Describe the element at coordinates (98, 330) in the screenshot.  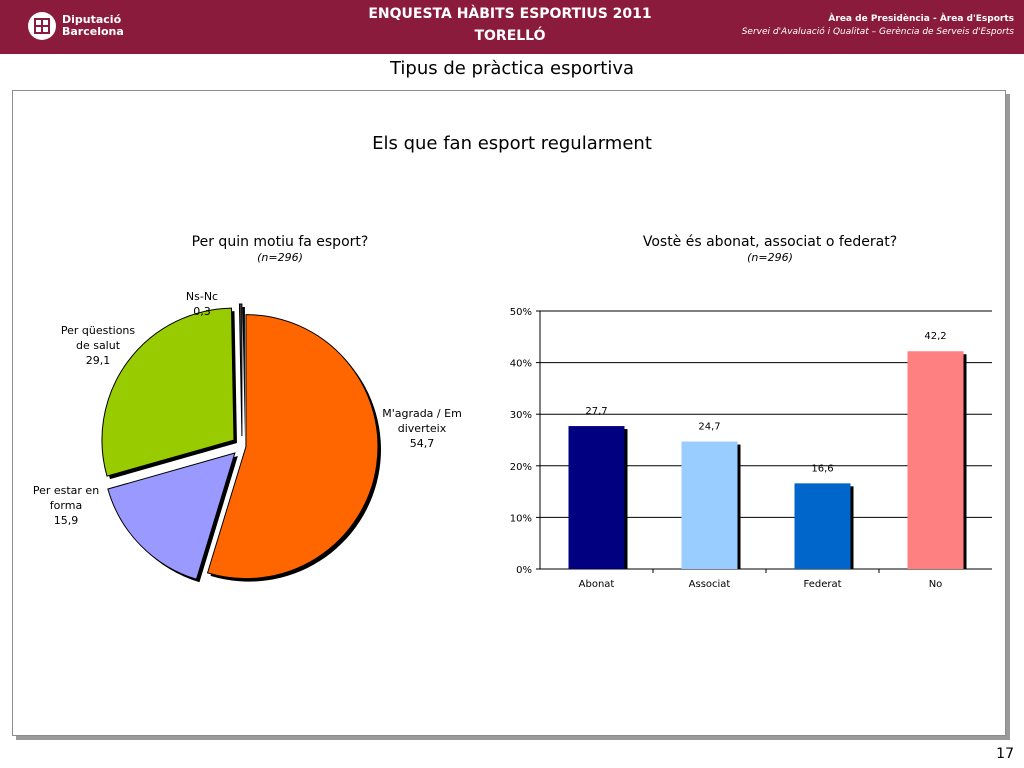
I see `pie-slice-label: Per qüestions` at that location.